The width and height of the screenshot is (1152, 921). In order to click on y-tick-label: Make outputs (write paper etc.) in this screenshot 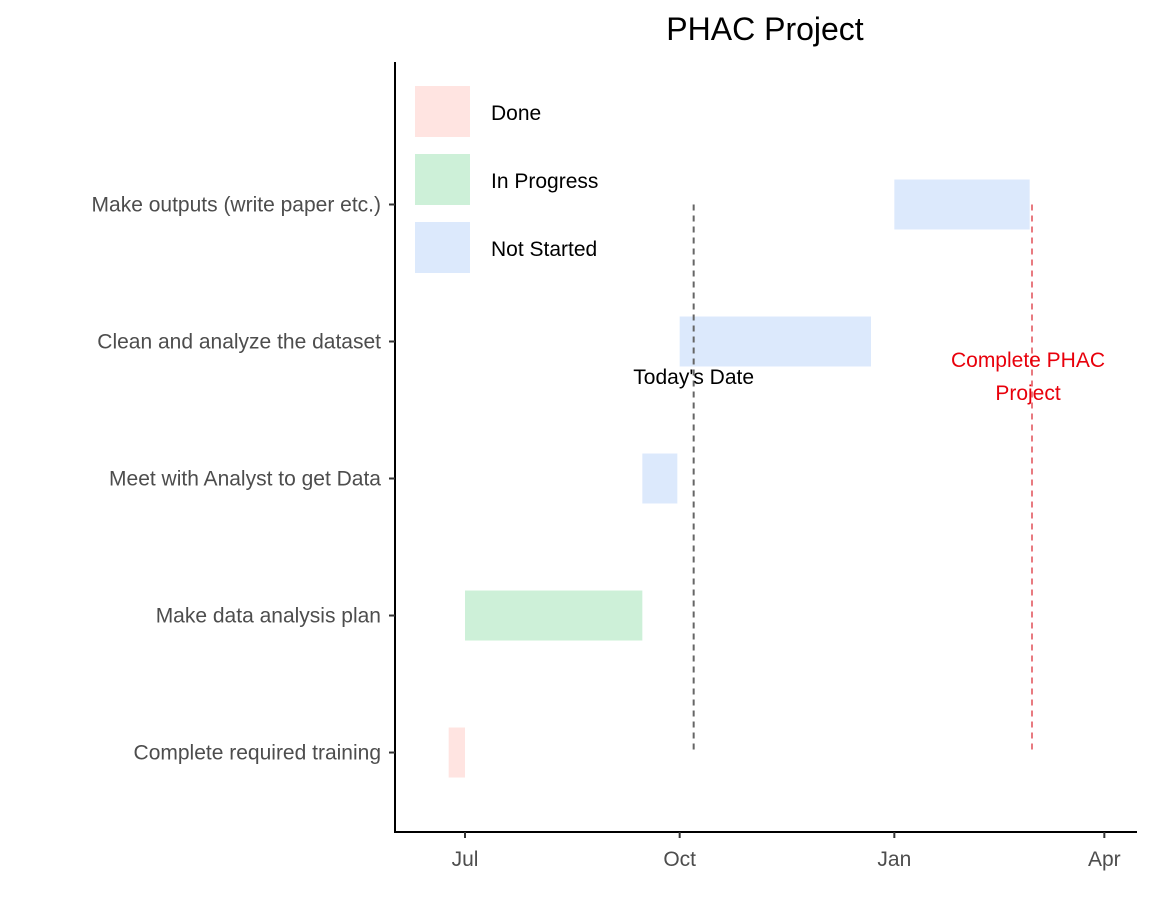, I will do `click(236, 204)`.